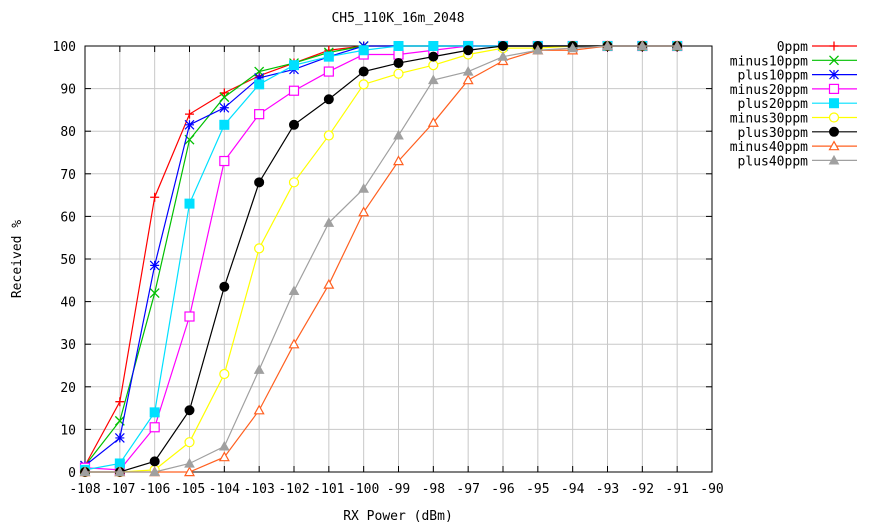 The width and height of the screenshot is (877, 529). I want to click on y-tick-label: 100, so click(64, 47).